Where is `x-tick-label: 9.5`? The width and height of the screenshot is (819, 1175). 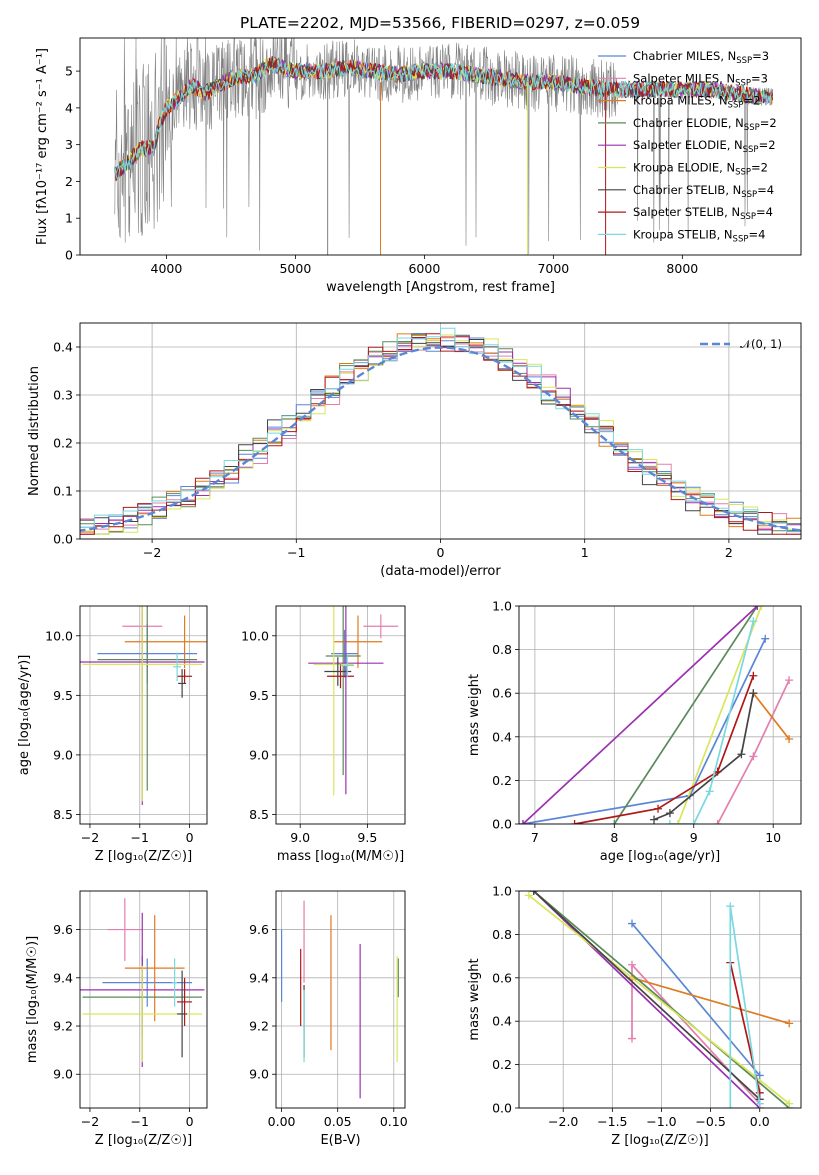
x-tick-label: 9.5 is located at coordinates (367, 837).